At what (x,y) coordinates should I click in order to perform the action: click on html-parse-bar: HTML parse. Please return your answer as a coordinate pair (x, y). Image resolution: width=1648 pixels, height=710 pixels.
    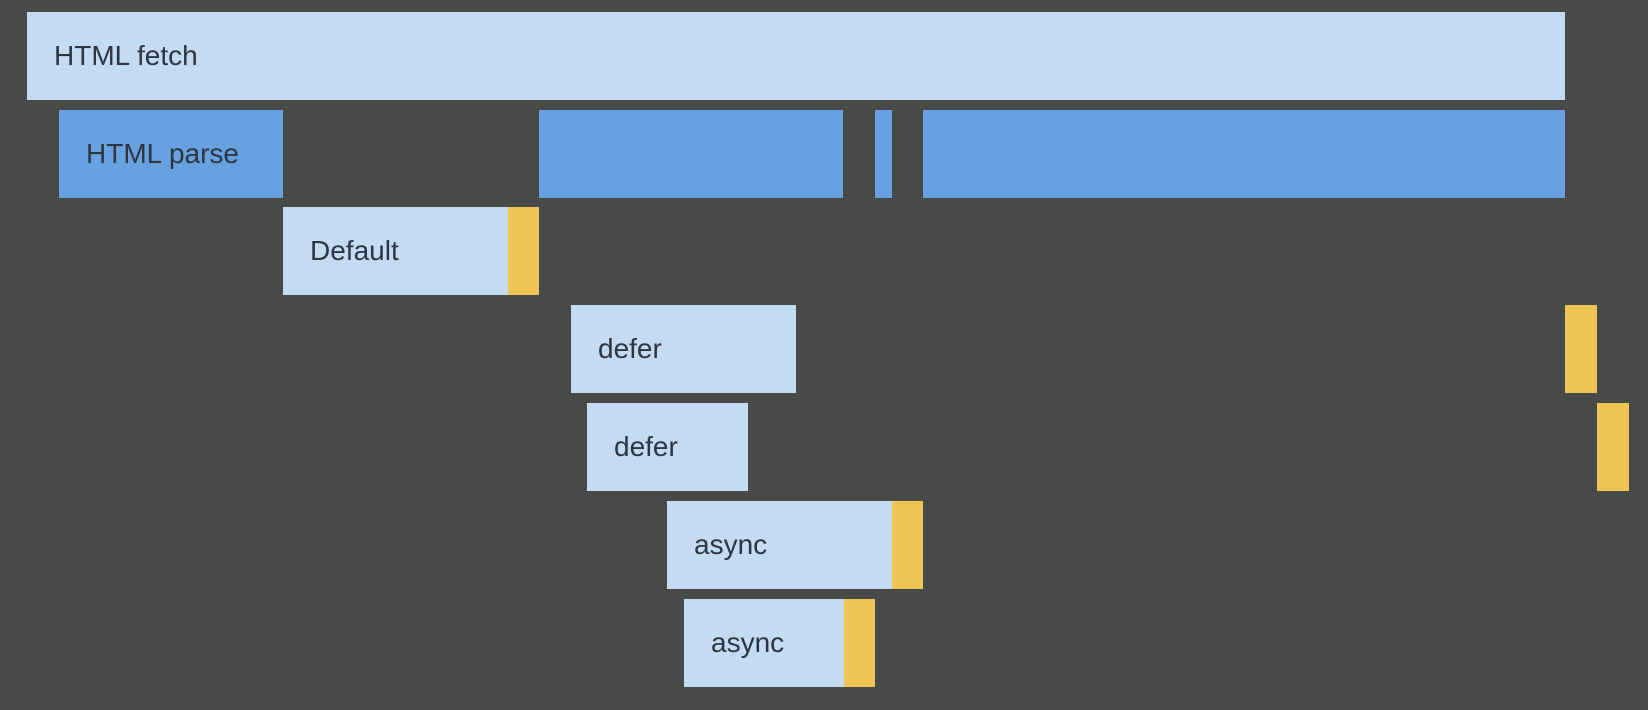
    Looking at the image, I should click on (171, 154).